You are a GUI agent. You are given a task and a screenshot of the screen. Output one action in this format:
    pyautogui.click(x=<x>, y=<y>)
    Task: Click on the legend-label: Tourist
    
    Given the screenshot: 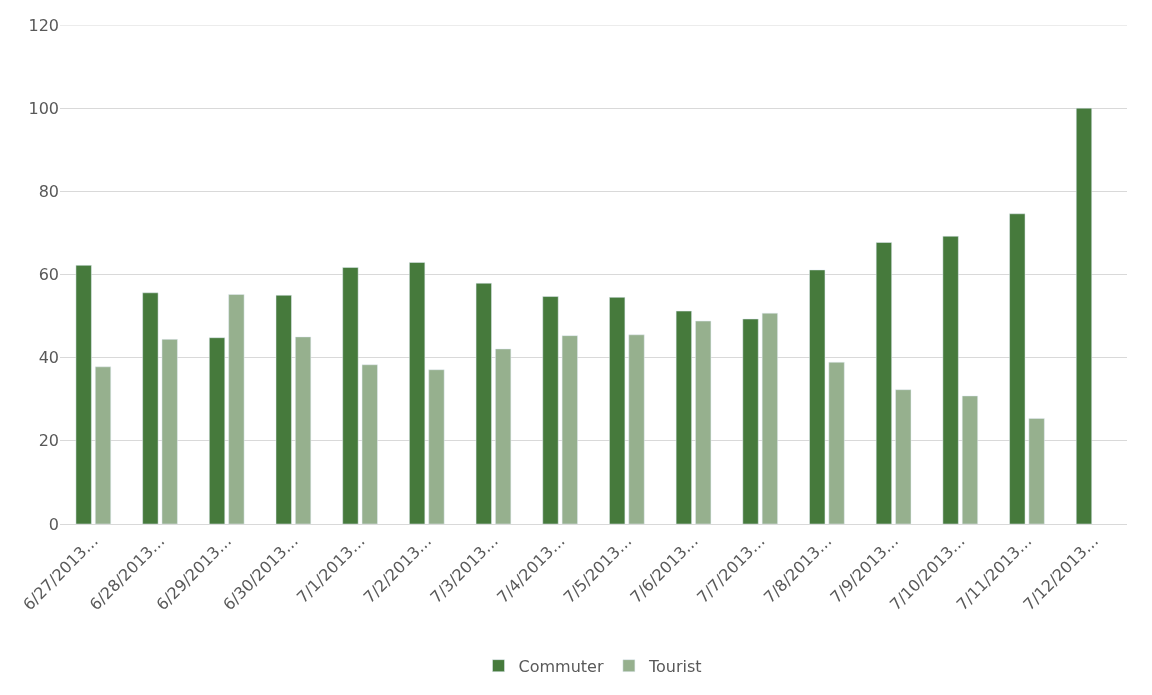 What is the action you would take?
    pyautogui.click(x=674, y=666)
    